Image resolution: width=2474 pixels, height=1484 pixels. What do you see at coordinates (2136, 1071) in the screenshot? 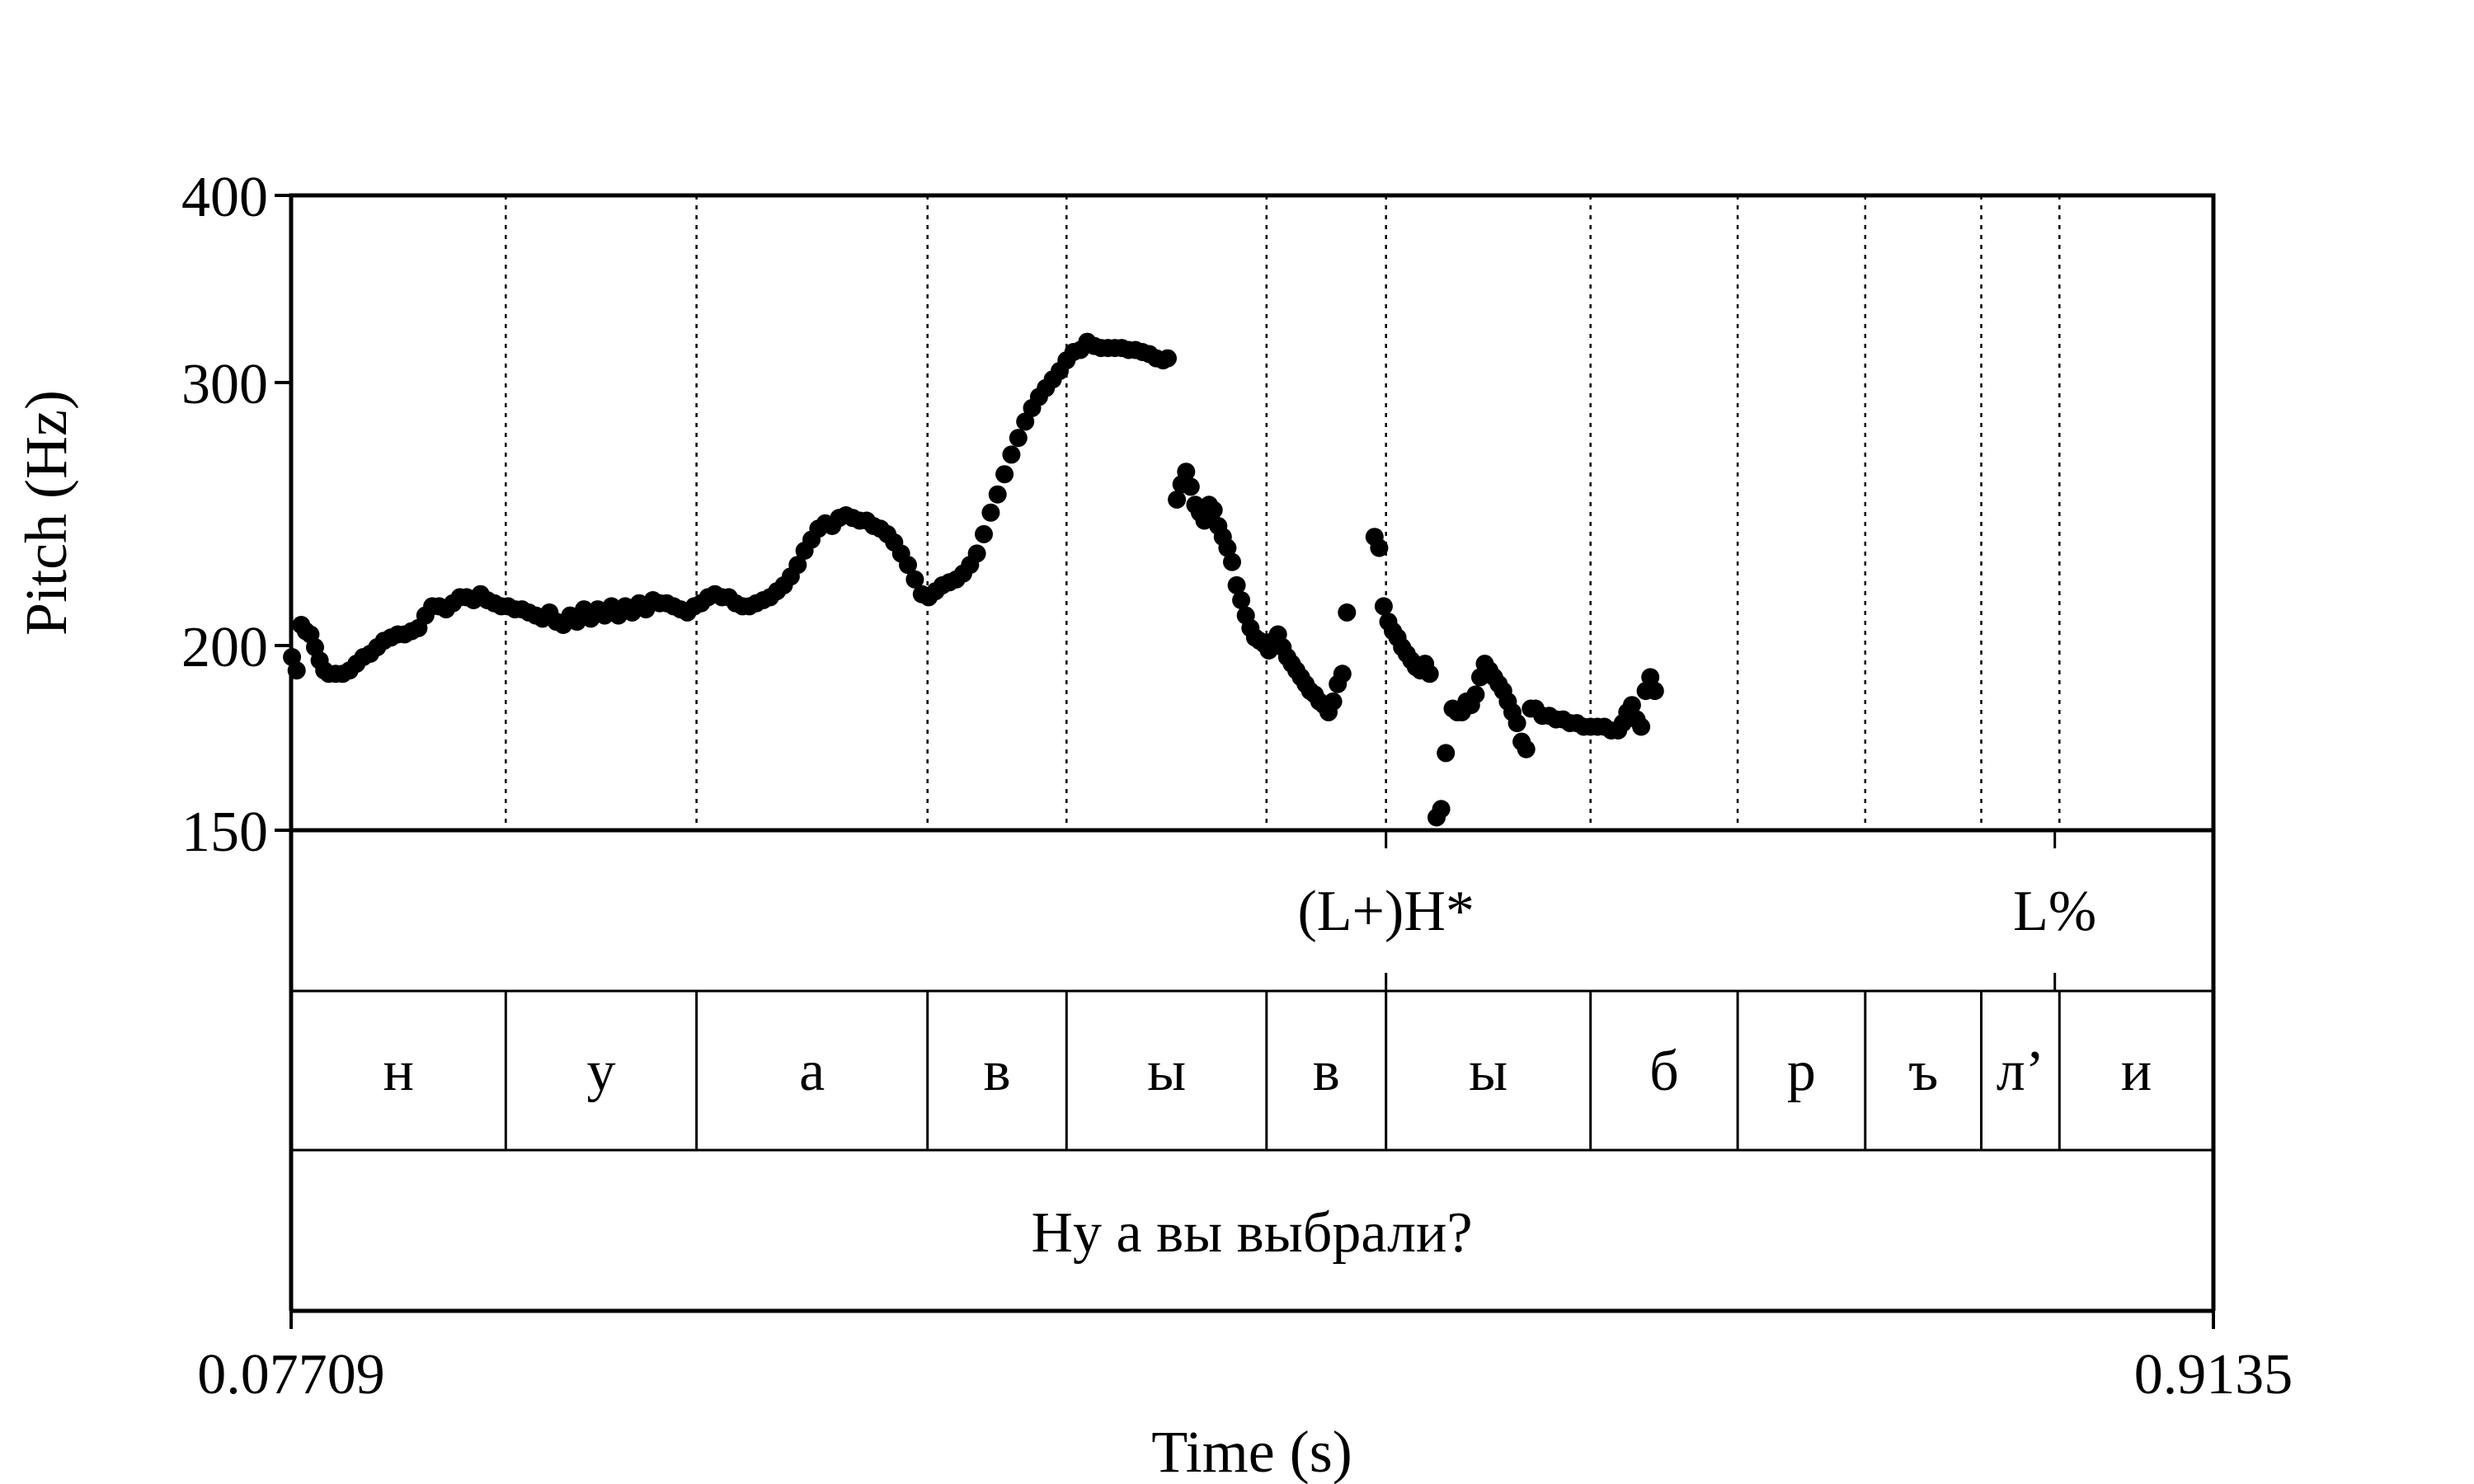
I see `segment-label: и` at bounding box center [2136, 1071].